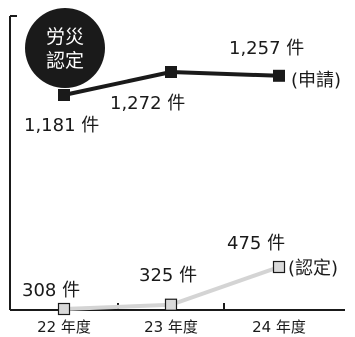  What do you see at coordinates (147, 103) in the screenshot?
I see `application-value-label-23: 1,272 件` at bounding box center [147, 103].